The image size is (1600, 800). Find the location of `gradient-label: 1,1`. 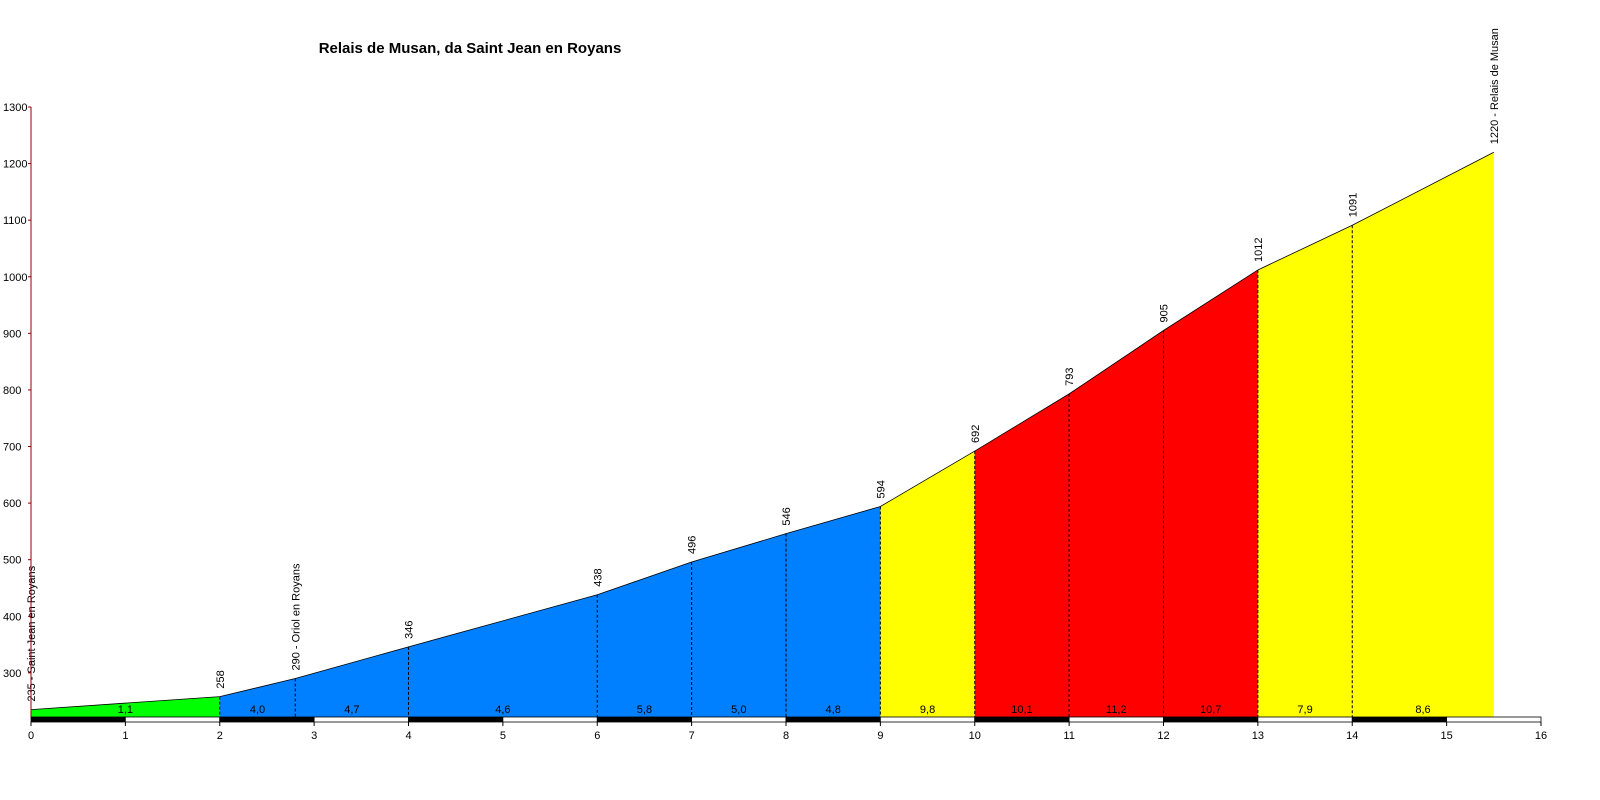

gradient-label: 1,1 is located at coordinates (125, 710).